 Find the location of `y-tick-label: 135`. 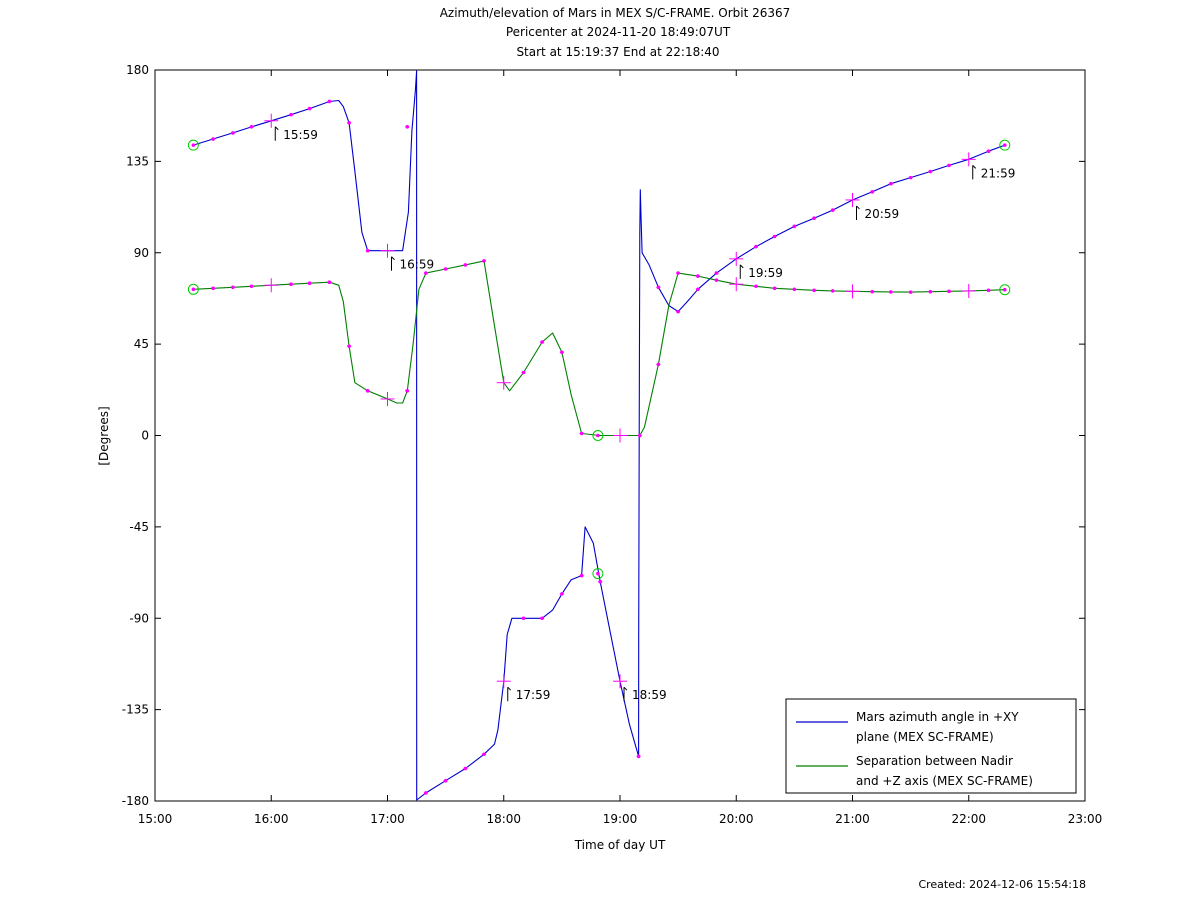

y-tick-label: 135 is located at coordinates (137, 161).